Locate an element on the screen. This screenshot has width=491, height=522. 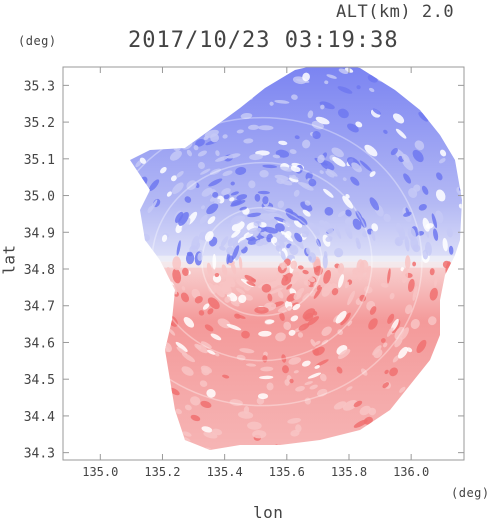
x-tick-label: 136.0 is located at coordinates (411, 472).